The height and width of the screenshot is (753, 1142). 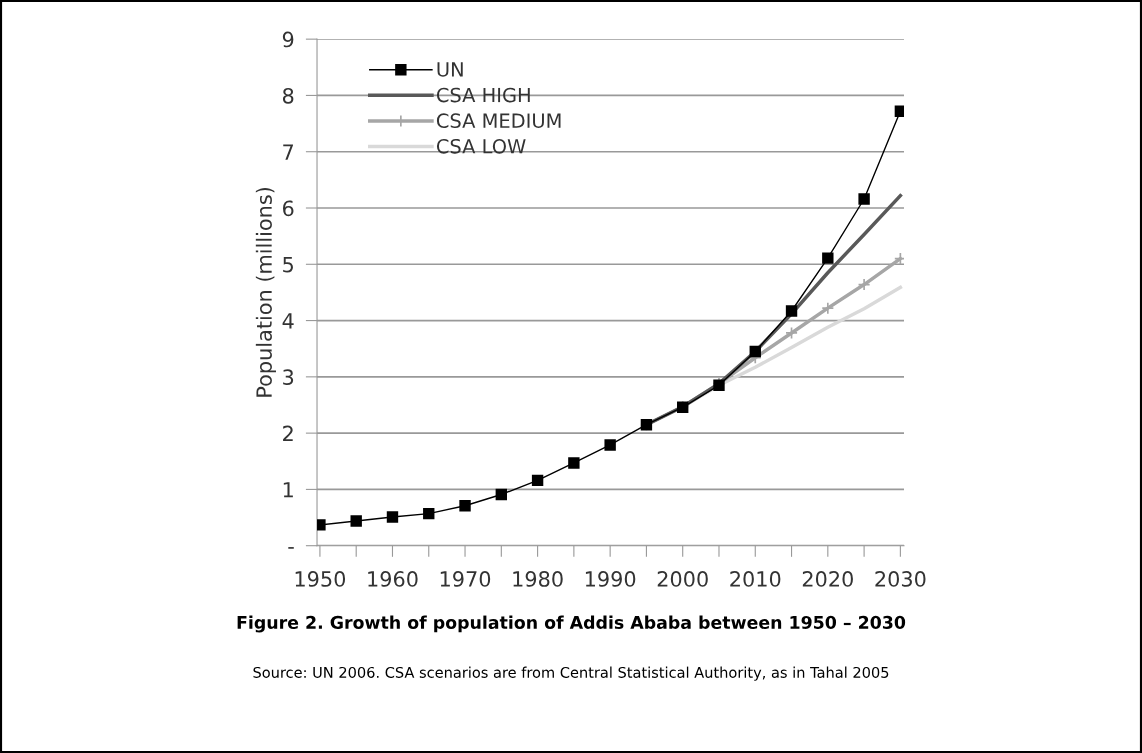 What do you see at coordinates (755, 579) in the screenshot?
I see `x-tick-label: 2010` at bounding box center [755, 579].